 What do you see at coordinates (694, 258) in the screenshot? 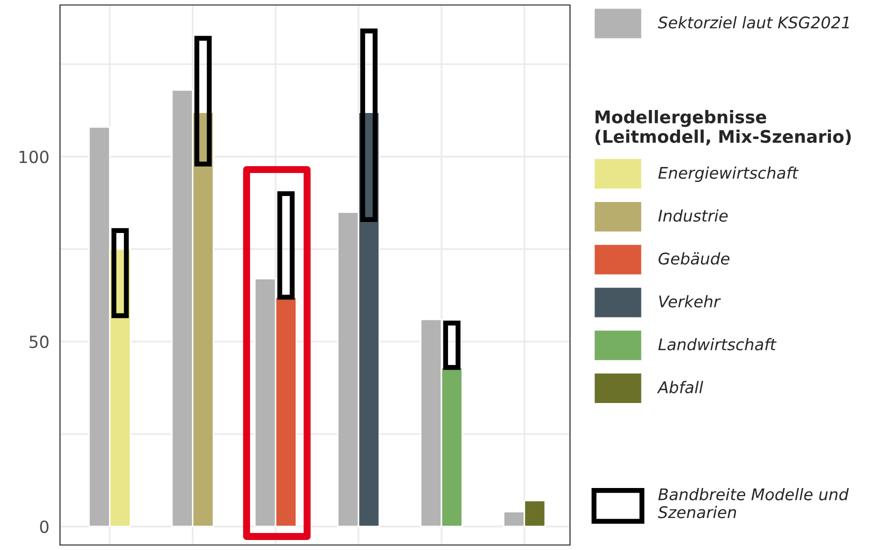
I see `legend-label: Gebäude` at bounding box center [694, 258].